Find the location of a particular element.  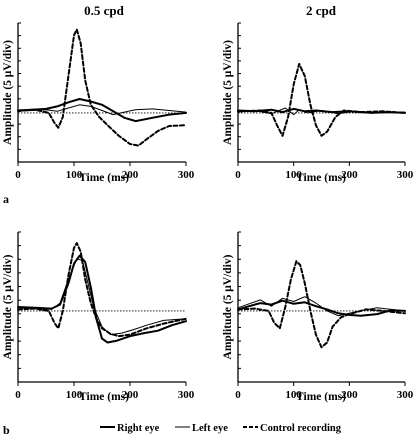

legend-item-right-eye: Right eye is located at coordinates (130, 428).